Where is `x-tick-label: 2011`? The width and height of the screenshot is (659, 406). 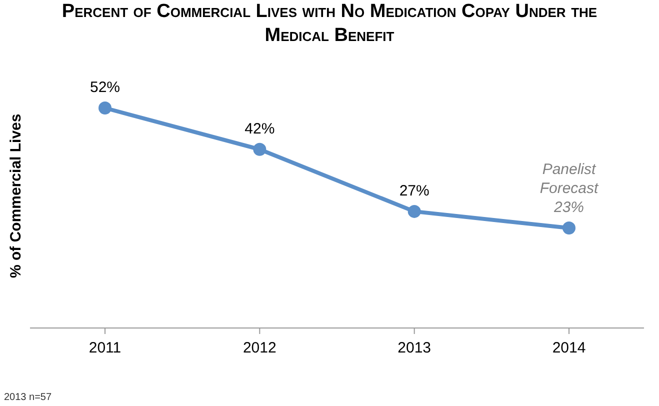
x-tick-label: 2011 is located at coordinates (105, 348).